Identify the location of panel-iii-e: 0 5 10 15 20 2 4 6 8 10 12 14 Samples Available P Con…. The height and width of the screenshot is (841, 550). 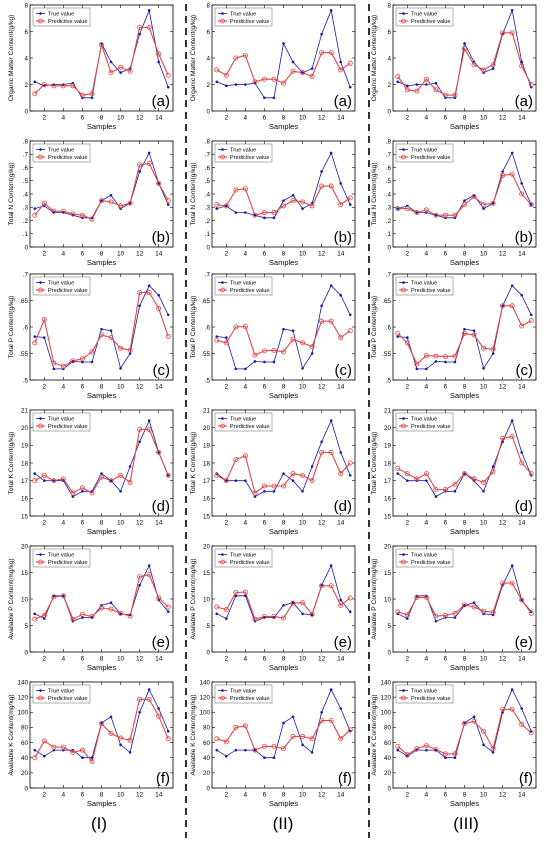
(454, 607).